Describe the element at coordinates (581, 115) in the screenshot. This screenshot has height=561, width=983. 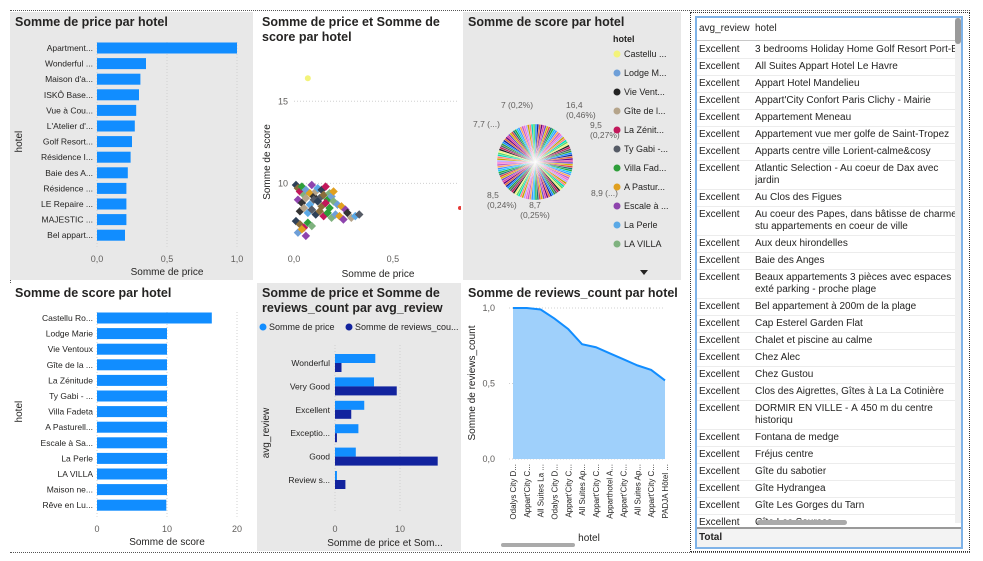
I see `data-label: (0,46%)` at that location.